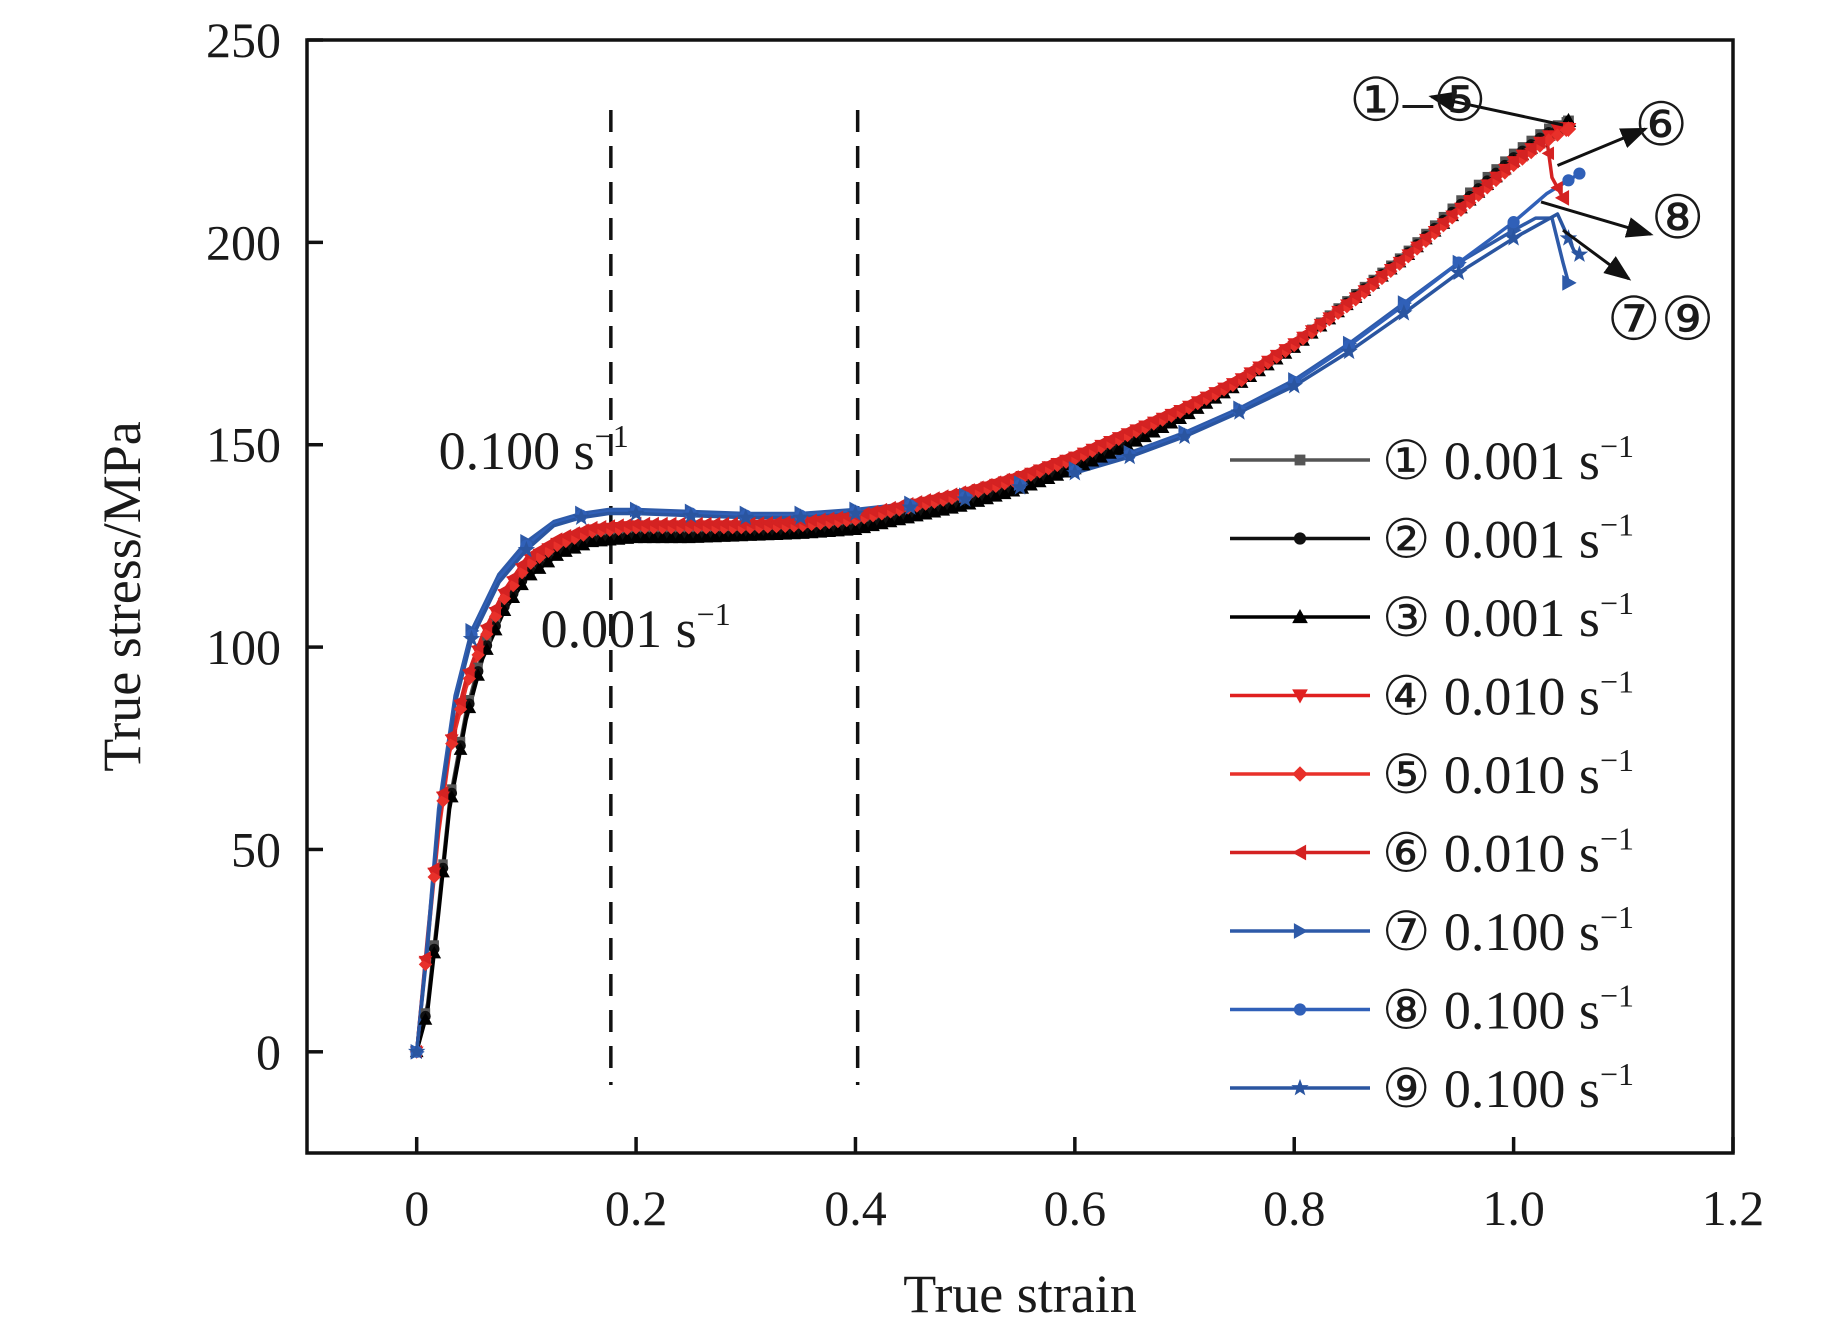 This screenshot has width=1843, height=1332. I want to click on rate-annotation-1: 0.001 s−1, so click(636, 627).